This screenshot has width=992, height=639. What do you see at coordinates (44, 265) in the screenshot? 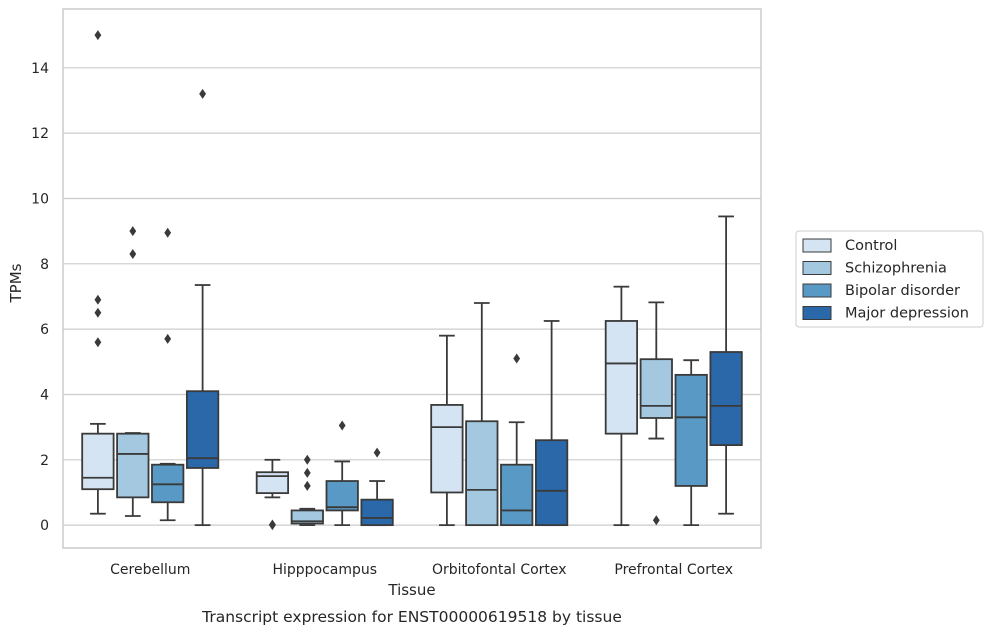
I see `y-tick-label: 8` at bounding box center [44, 265].